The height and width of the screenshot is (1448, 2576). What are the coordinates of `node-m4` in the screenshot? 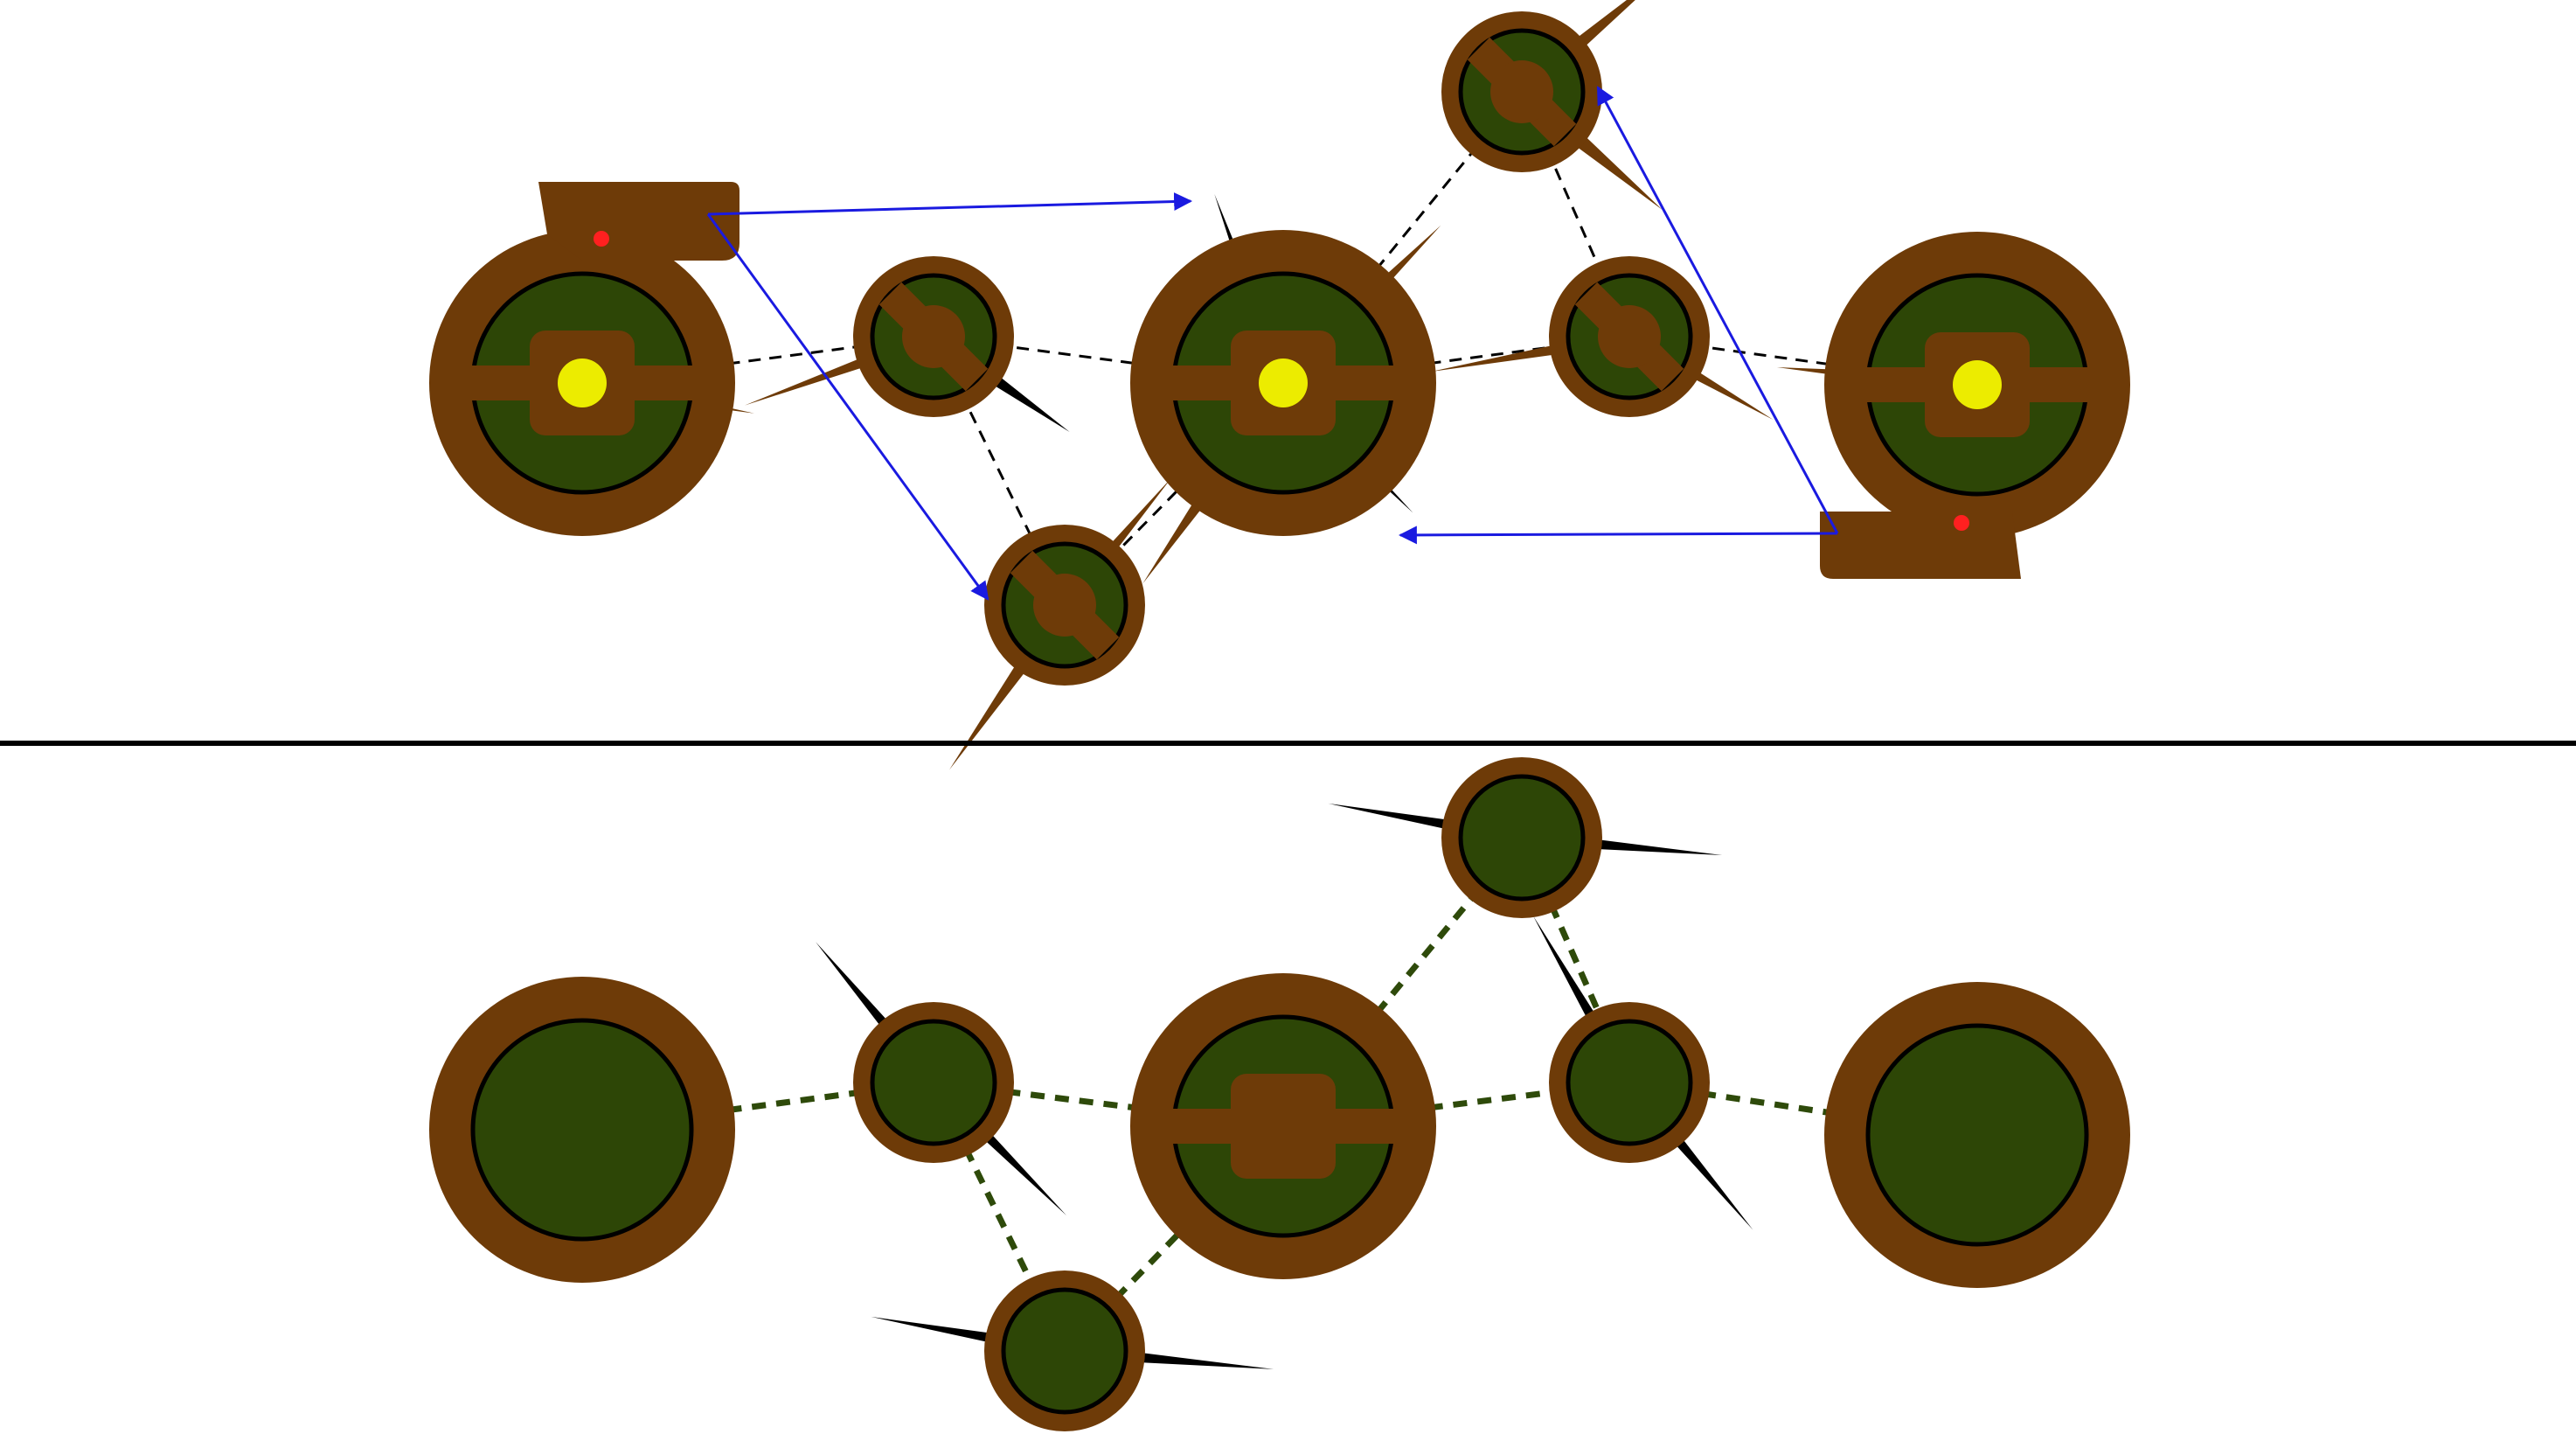 It's located at (1283, 1126).